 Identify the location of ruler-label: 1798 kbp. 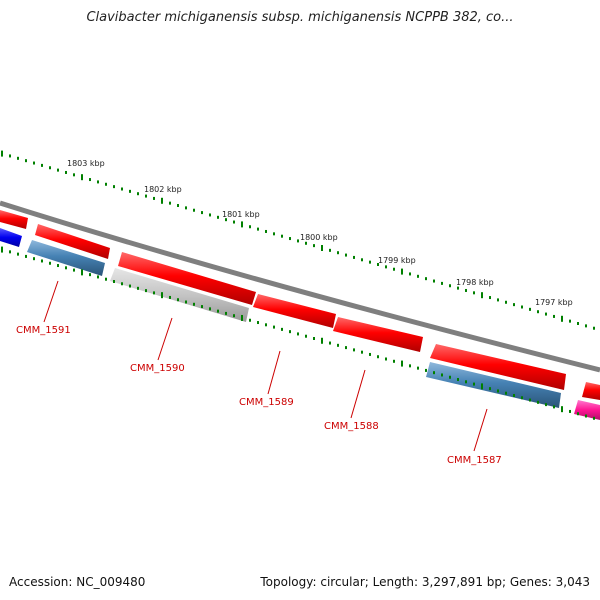
(475, 282).